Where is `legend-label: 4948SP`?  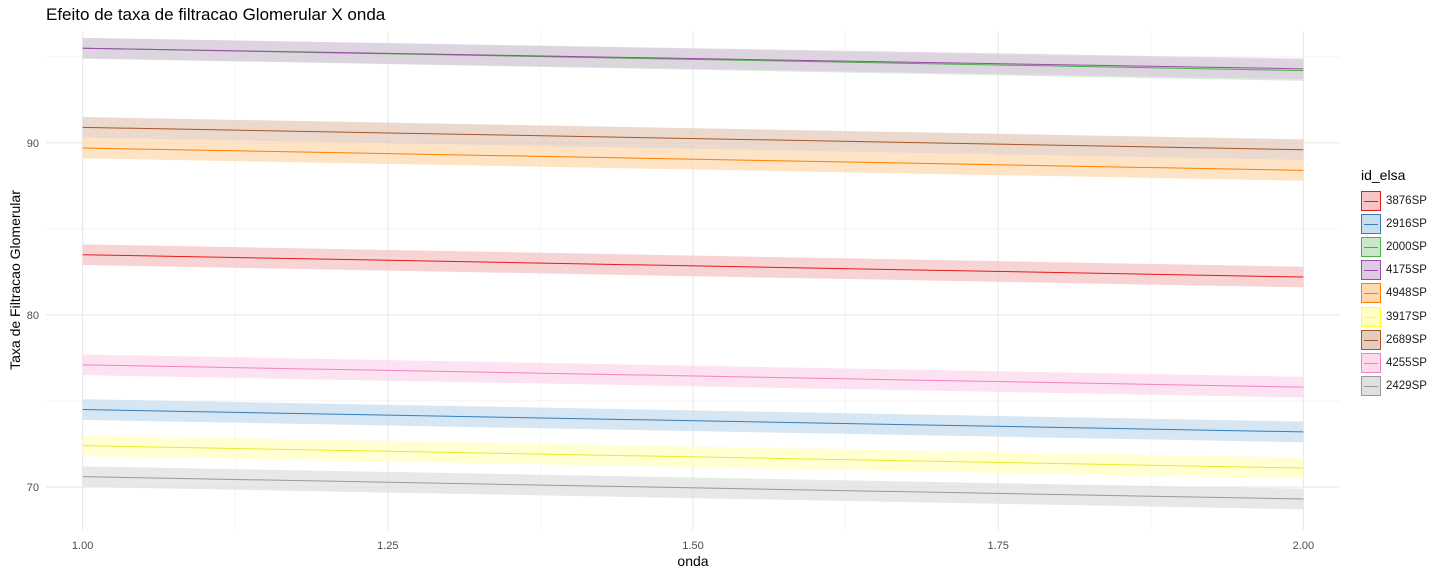 legend-label: 4948SP is located at coordinates (1406, 293).